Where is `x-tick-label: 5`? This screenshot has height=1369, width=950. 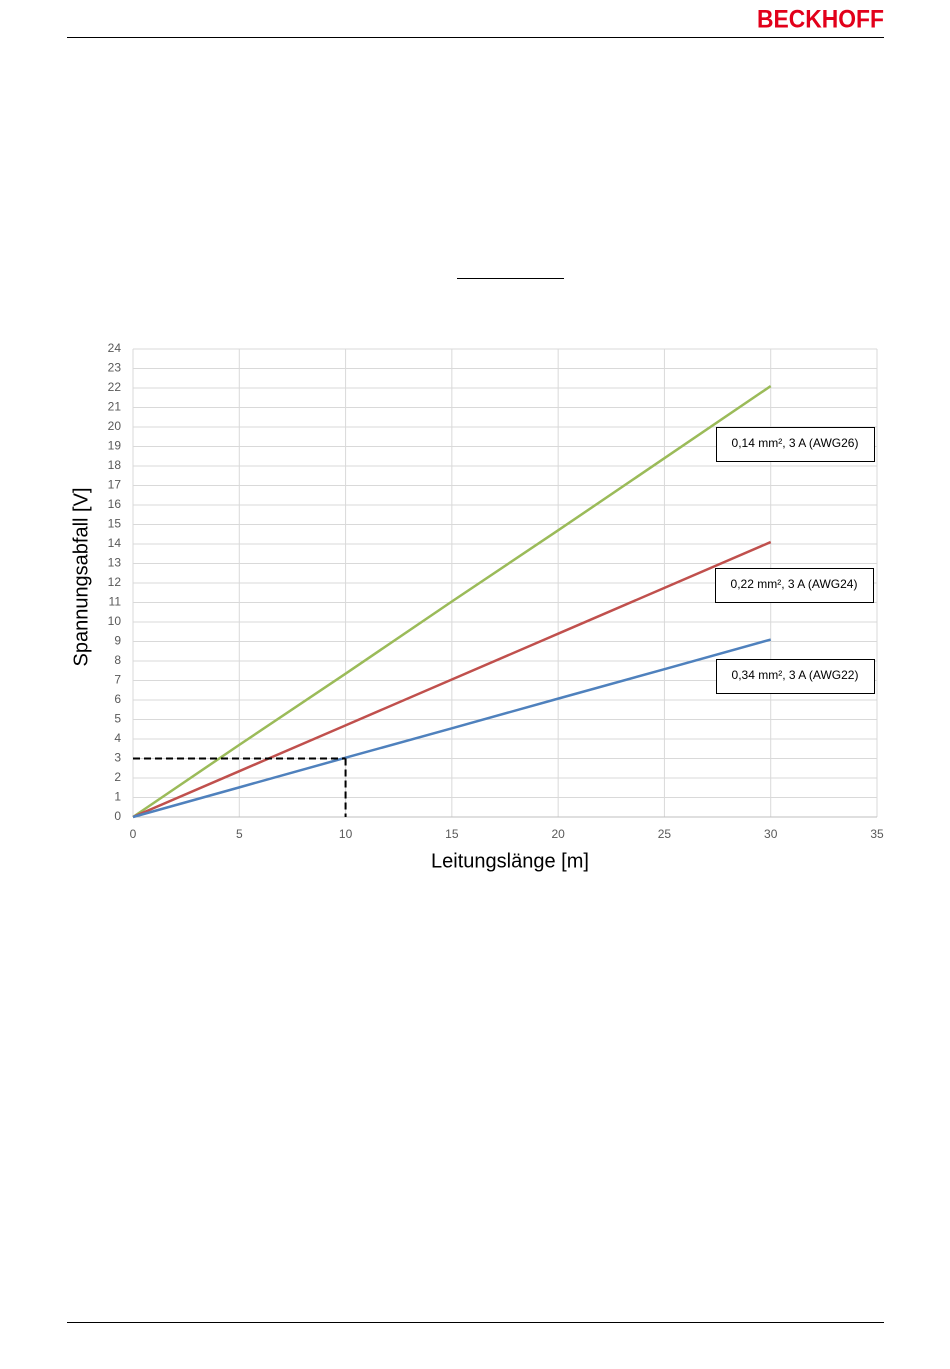 x-tick-label: 5 is located at coordinates (239, 834).